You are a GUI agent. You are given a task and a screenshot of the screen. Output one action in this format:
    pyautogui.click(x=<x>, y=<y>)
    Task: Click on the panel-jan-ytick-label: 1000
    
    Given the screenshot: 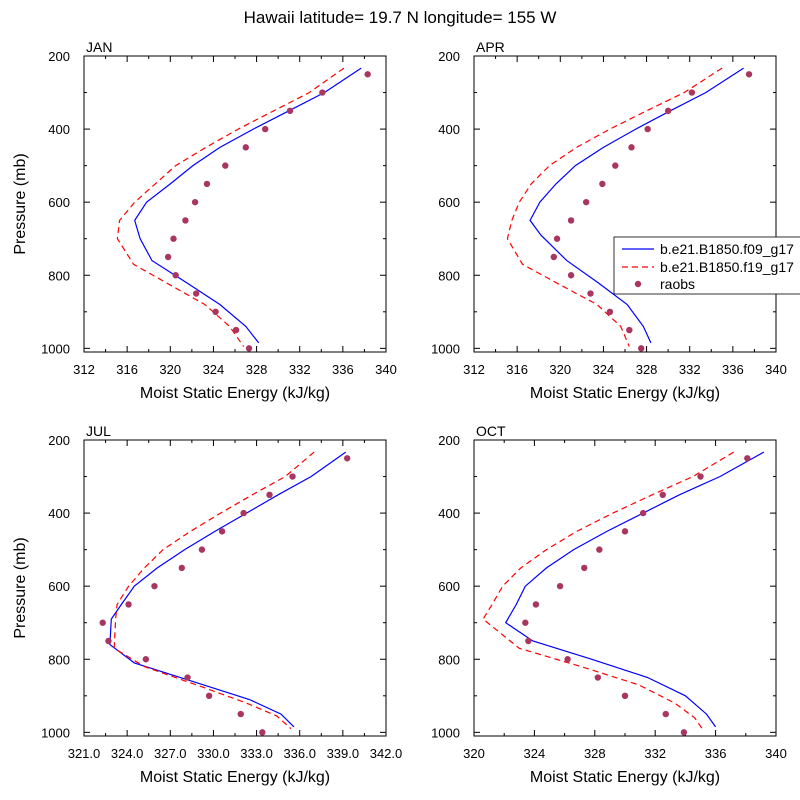 What is the action you would take?
    pyautogui.click(x=55, y=348)
    